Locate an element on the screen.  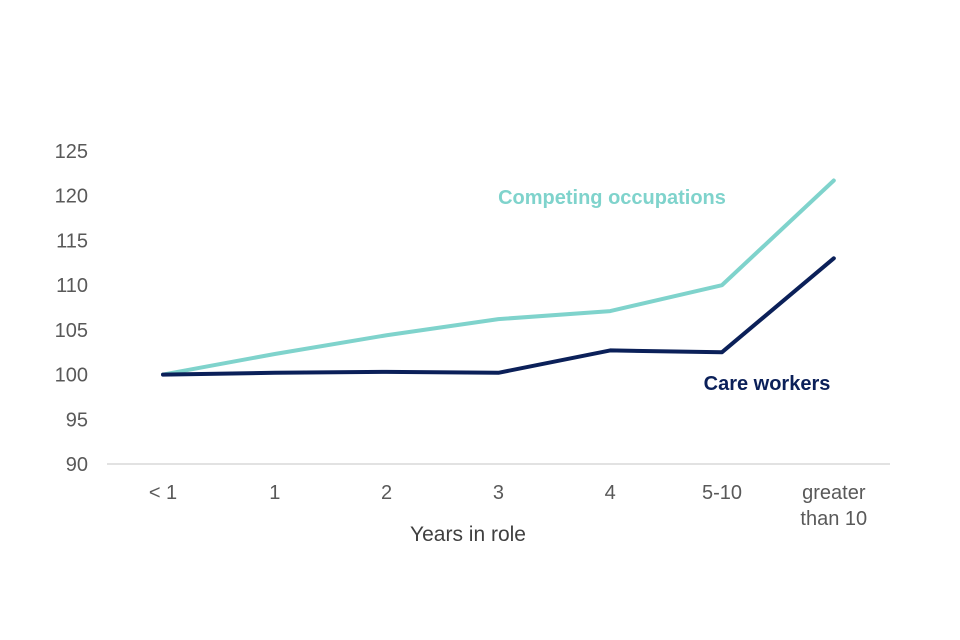
y-tick-label: 110 is located at coordinates (72, 286).